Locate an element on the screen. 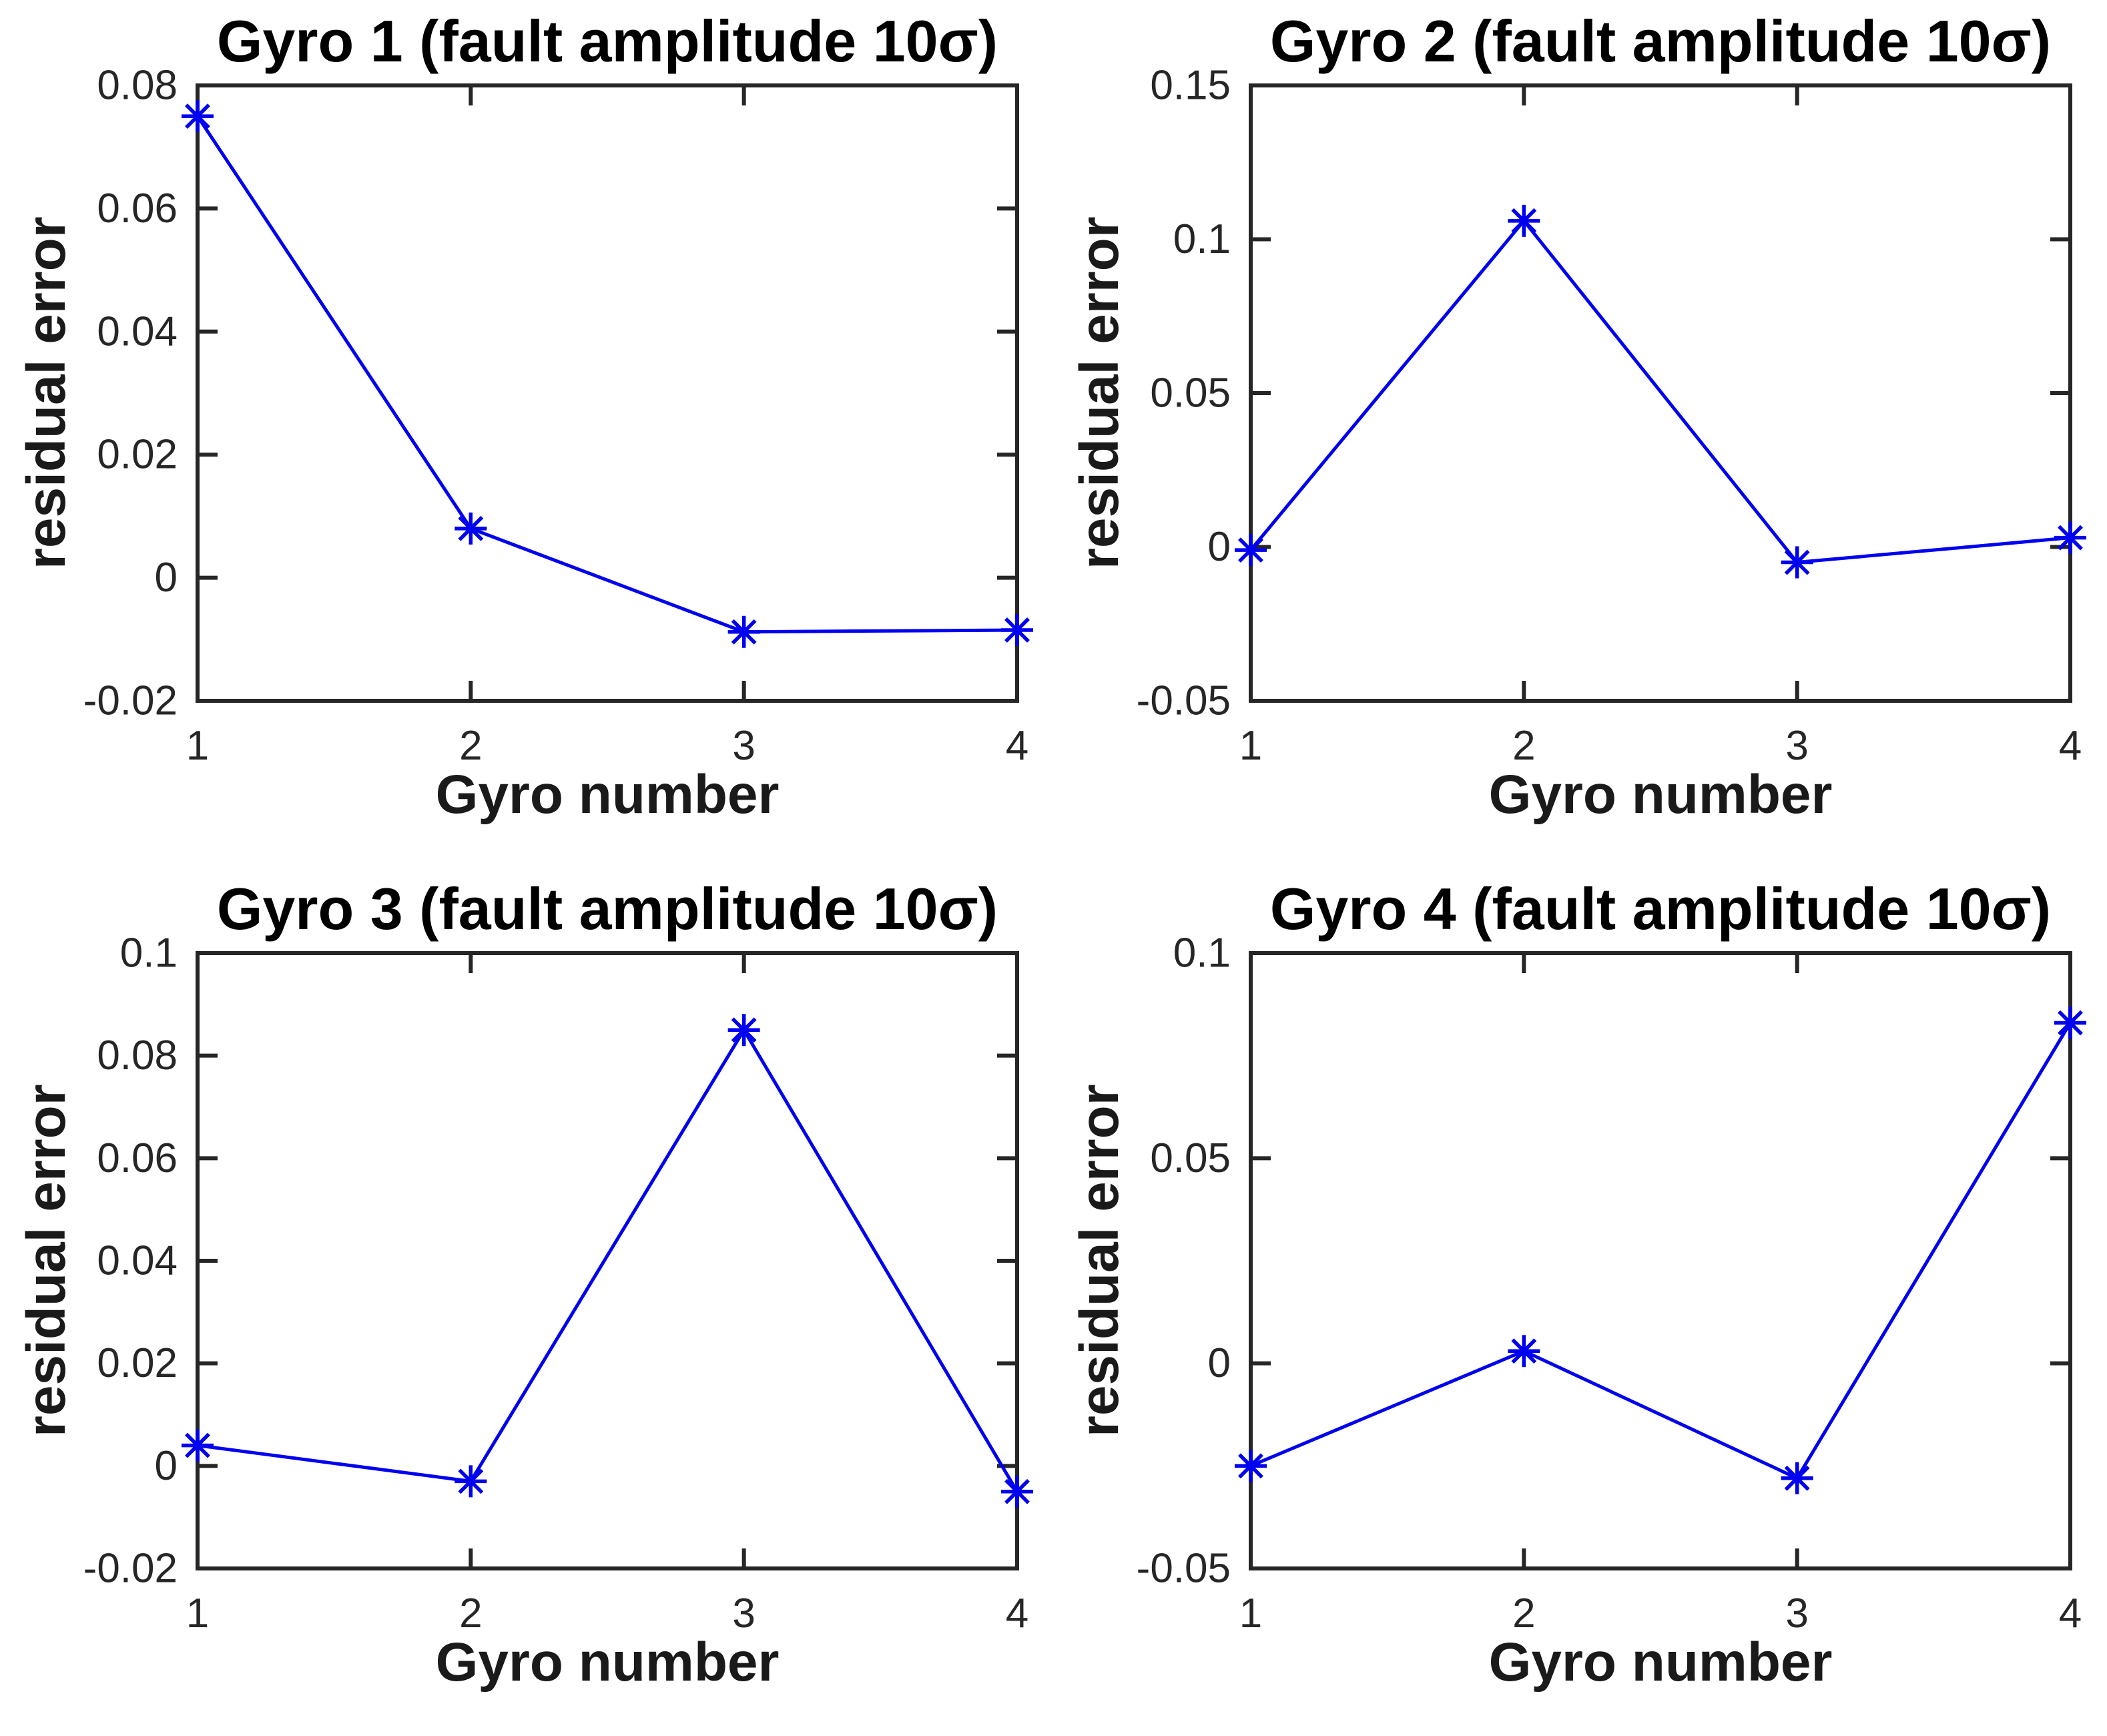 The height and width of the screenshot is (1736, 2107). chart-title: Gyro 1 (fault amplitude 10σ) is located at coordinates (607, 41).